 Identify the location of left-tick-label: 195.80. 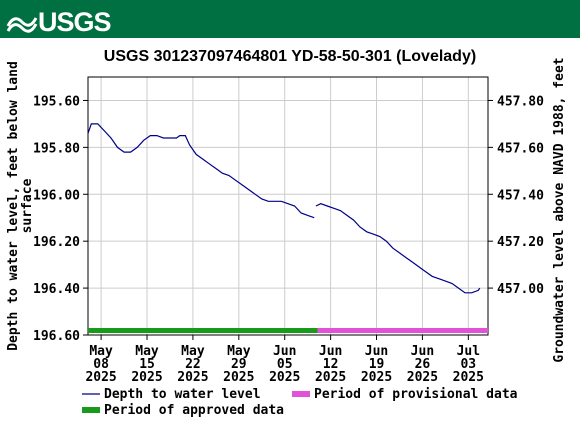
(56, 148).